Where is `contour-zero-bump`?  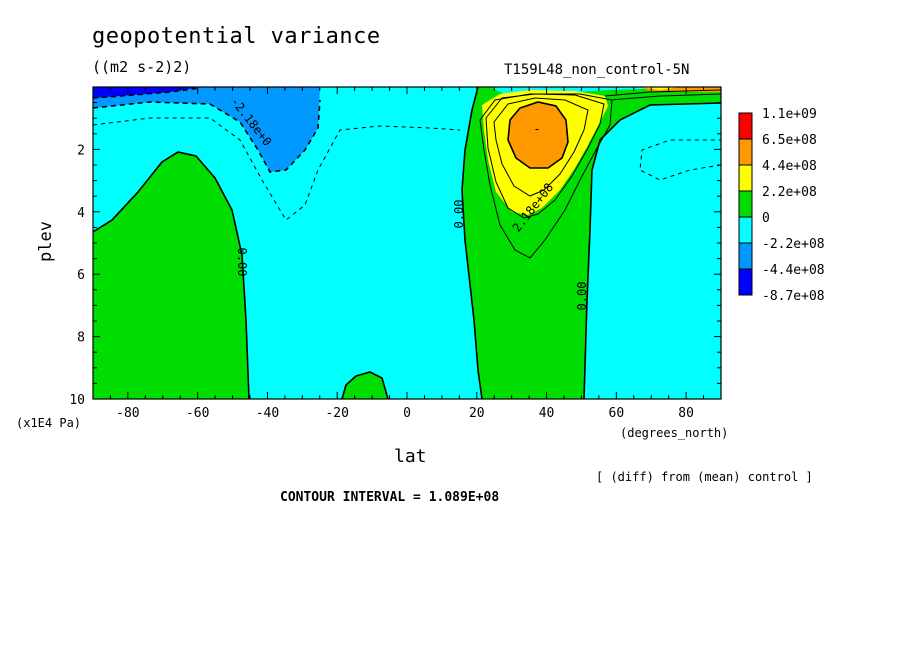
contour-zero-bump is located at coordinates (365, 385).